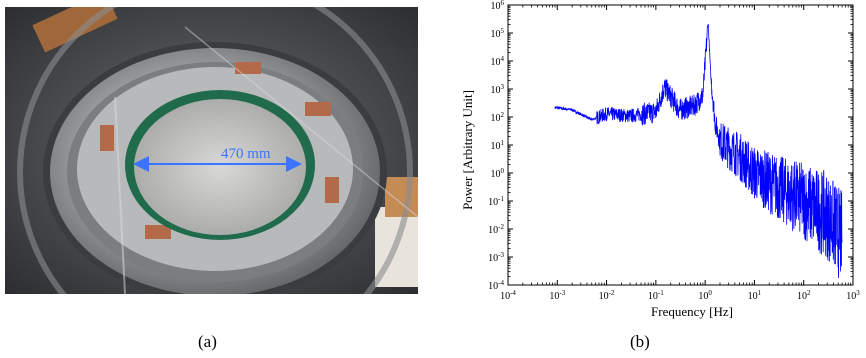  What do you see at coordinates (498, 6) in the screenshot?
I see `y-tick-label: 10⁶` at bounding box center [498, 6].